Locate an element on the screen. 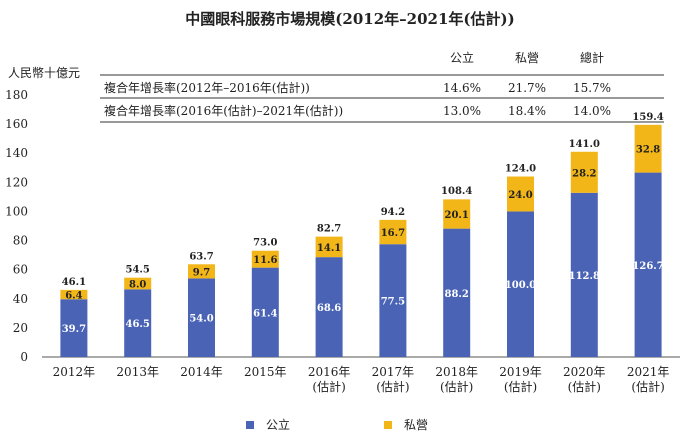  y-tick-label: 120 is located at coordinates (16, 182).